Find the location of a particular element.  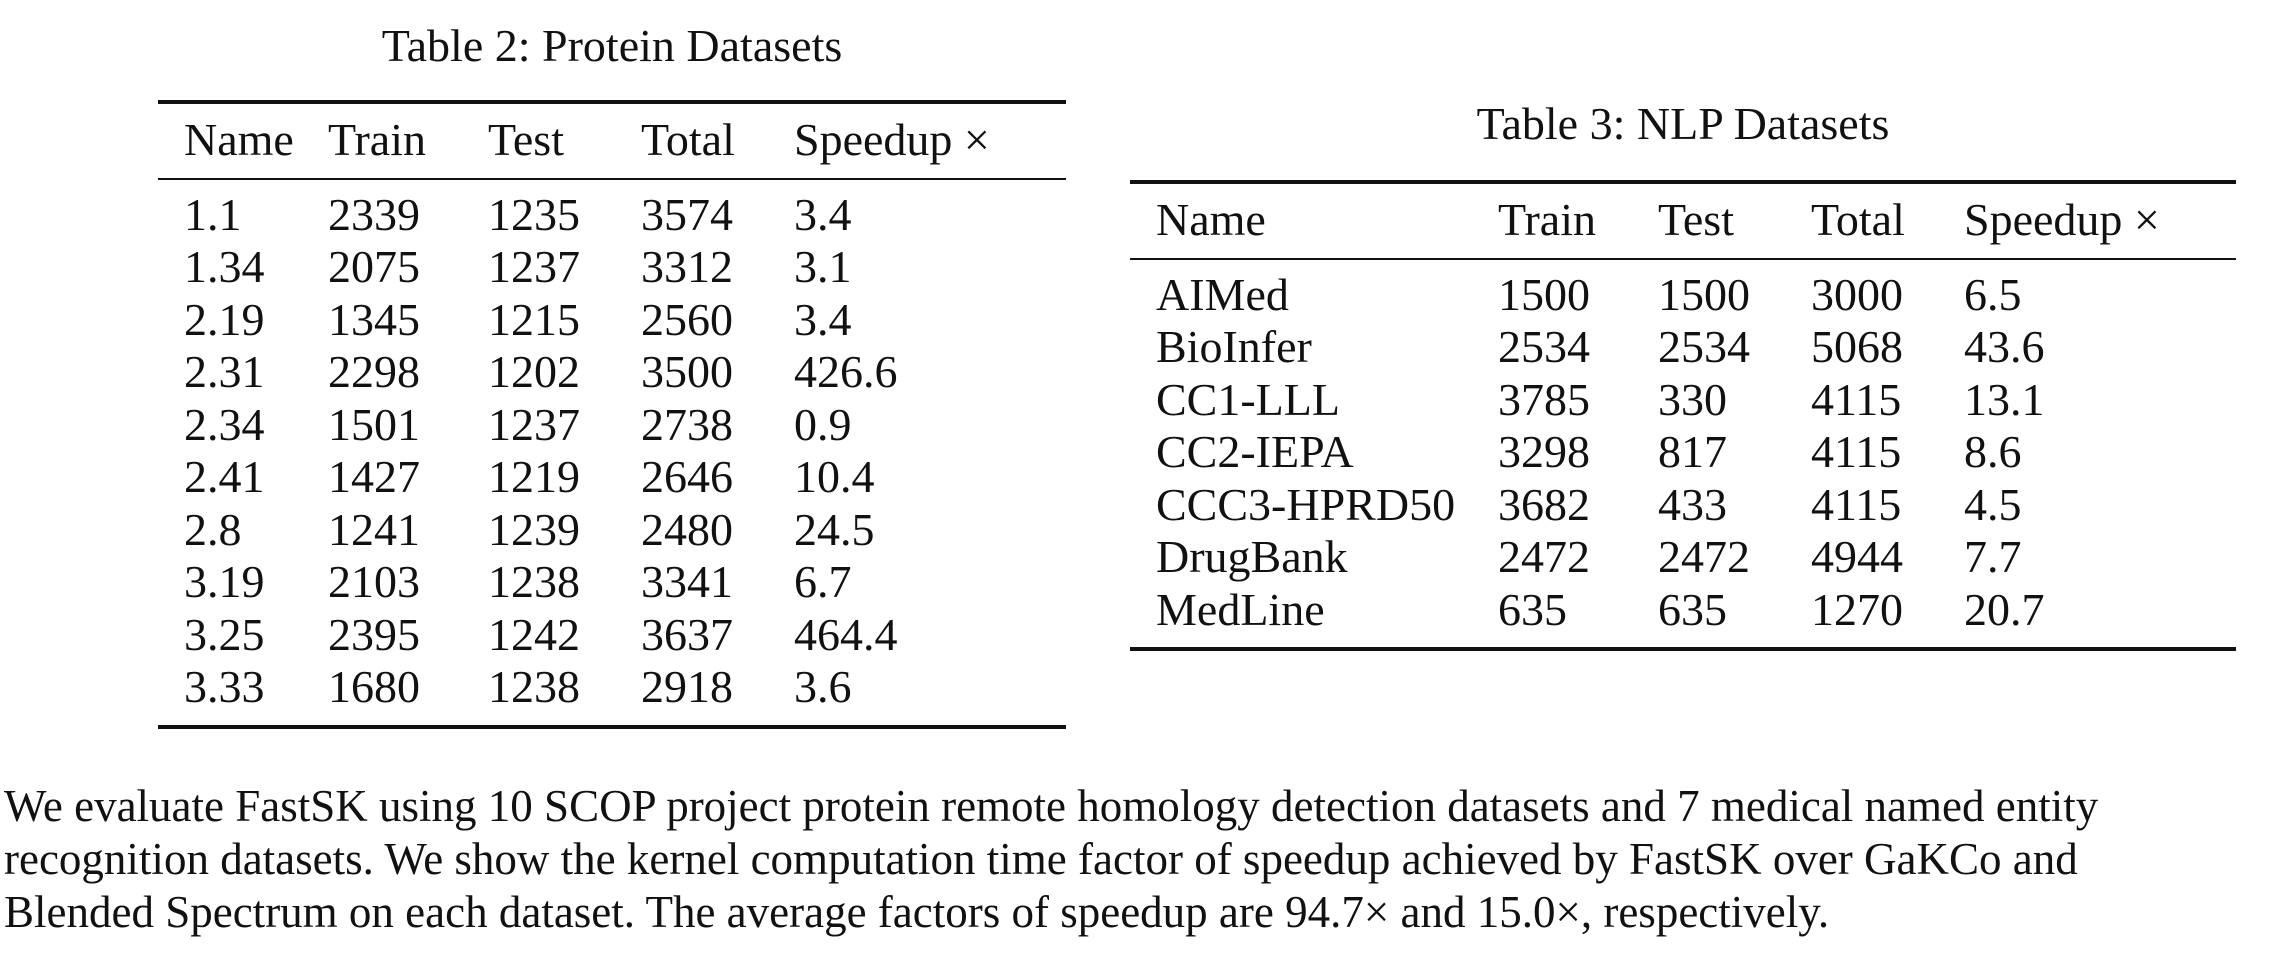

table-row: CC2-IEPA 3298 817 4115 8.6 is located at coordinates (1683, 452).